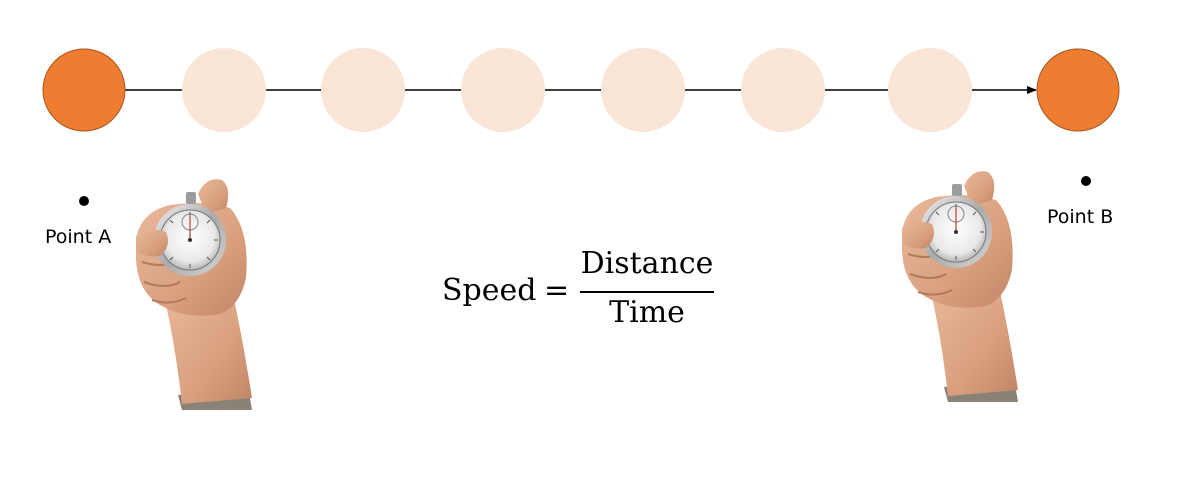 The width and height of the screenshot is (1189, 489). What do you see at coordinates (647, 312) in the screenshot?
I see `formula-denominator: Time` at bounding box center [647, 312].